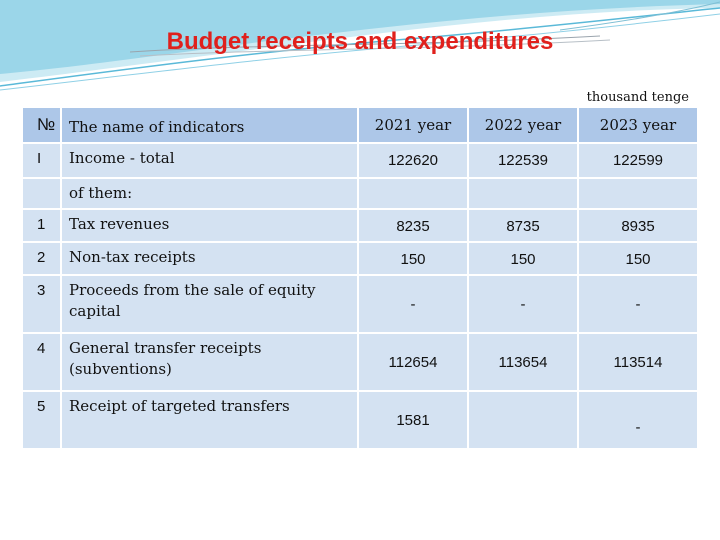 The image size is (720, 540). Describe the element at coordinates (638, 226) in the screenshot. I see `row-value-2023: 8935` at that location.